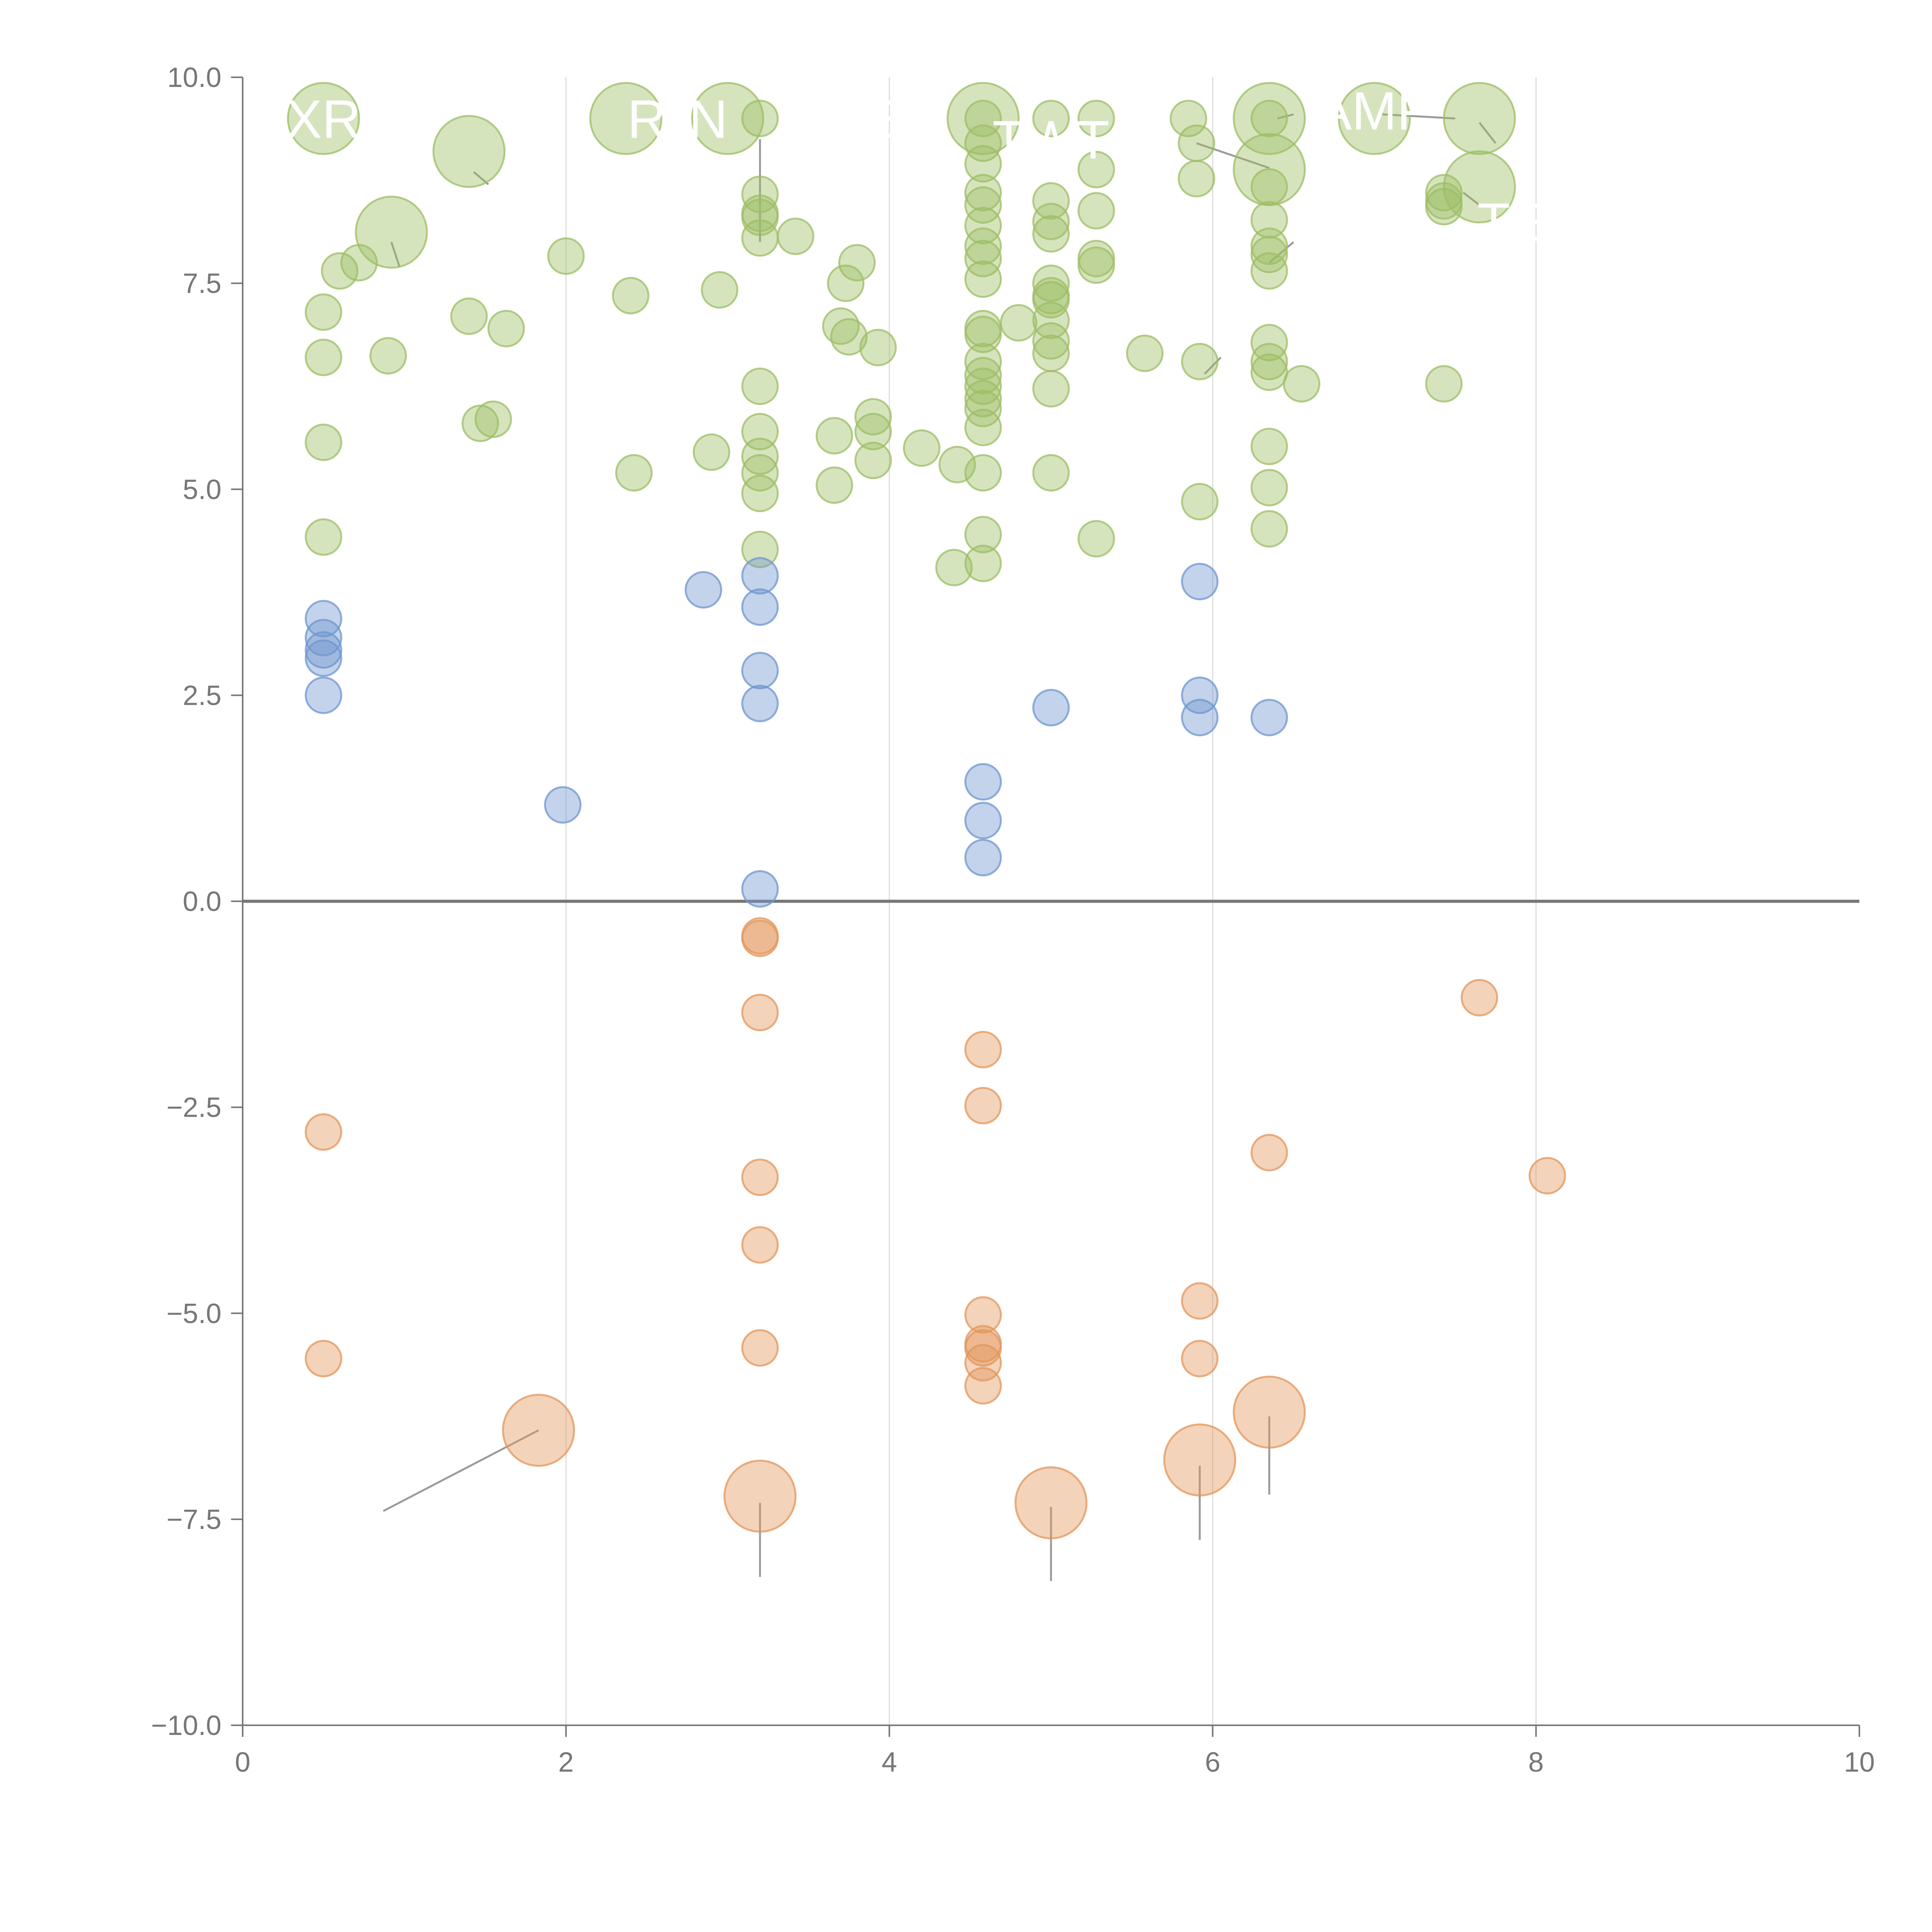 The height and width of the screenshot is (1932, 1932). Describe the element at coordinates (1511, 222) in the screenshot. I see `bubble-label: TE` at that location.